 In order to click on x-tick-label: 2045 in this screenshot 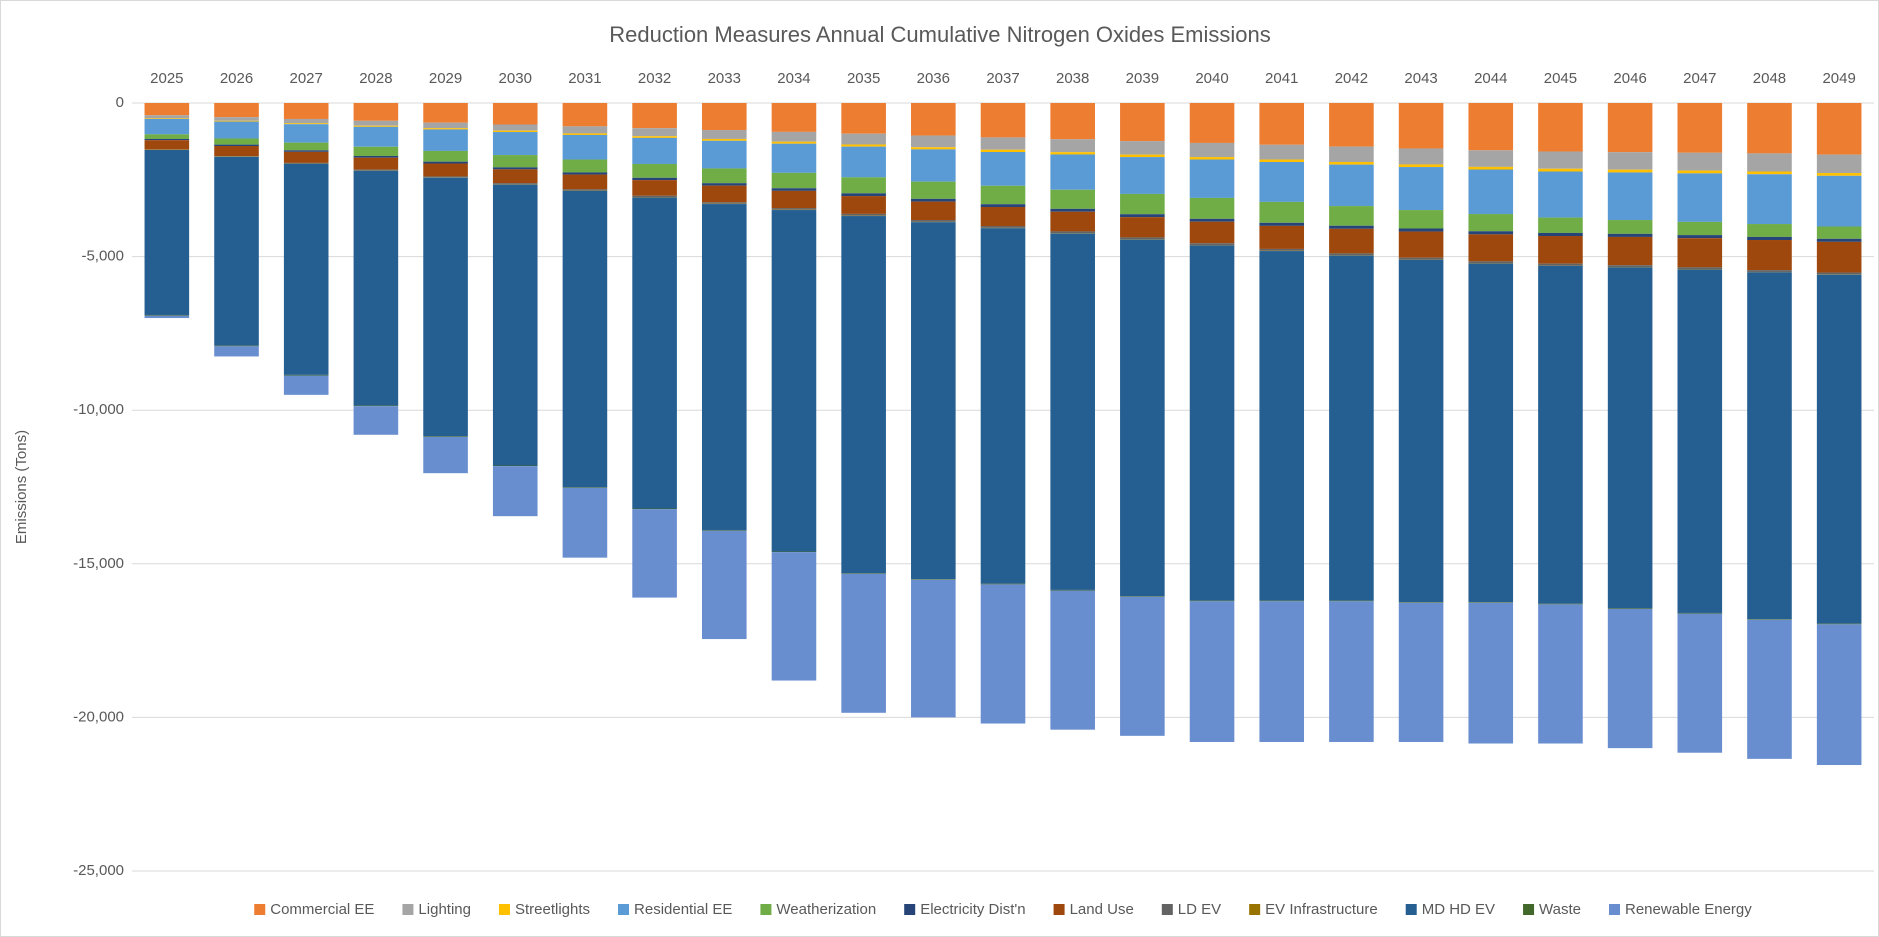, I will do `click(1560, 78)`.